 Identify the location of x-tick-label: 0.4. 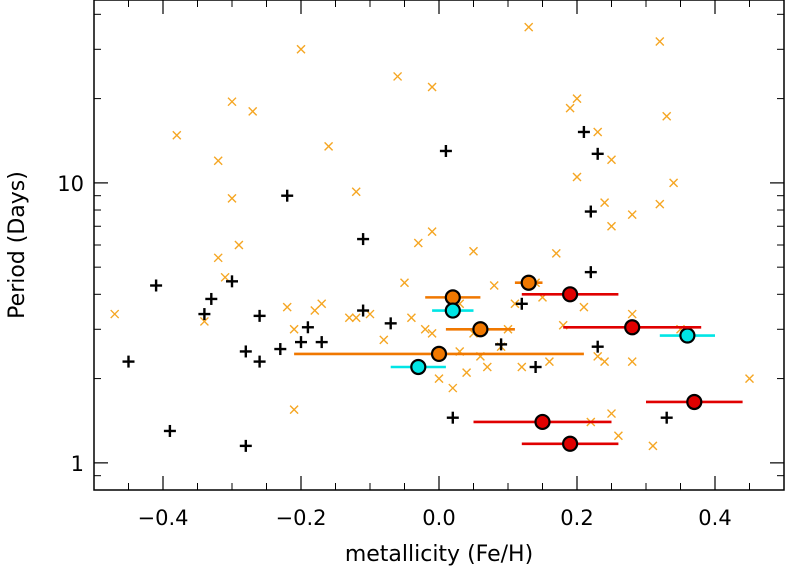
(714, 518).